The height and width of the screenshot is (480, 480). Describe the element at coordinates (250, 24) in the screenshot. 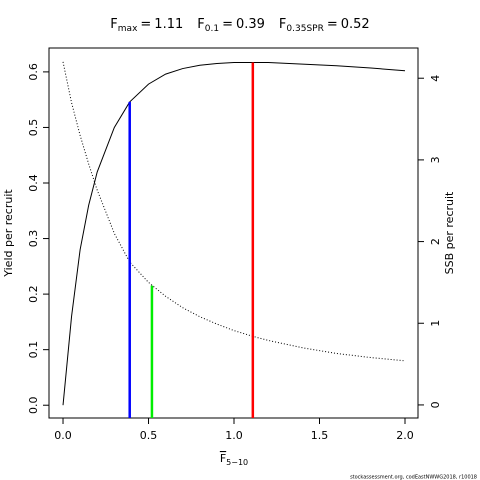

I see `title-value: 0.39` at that location.